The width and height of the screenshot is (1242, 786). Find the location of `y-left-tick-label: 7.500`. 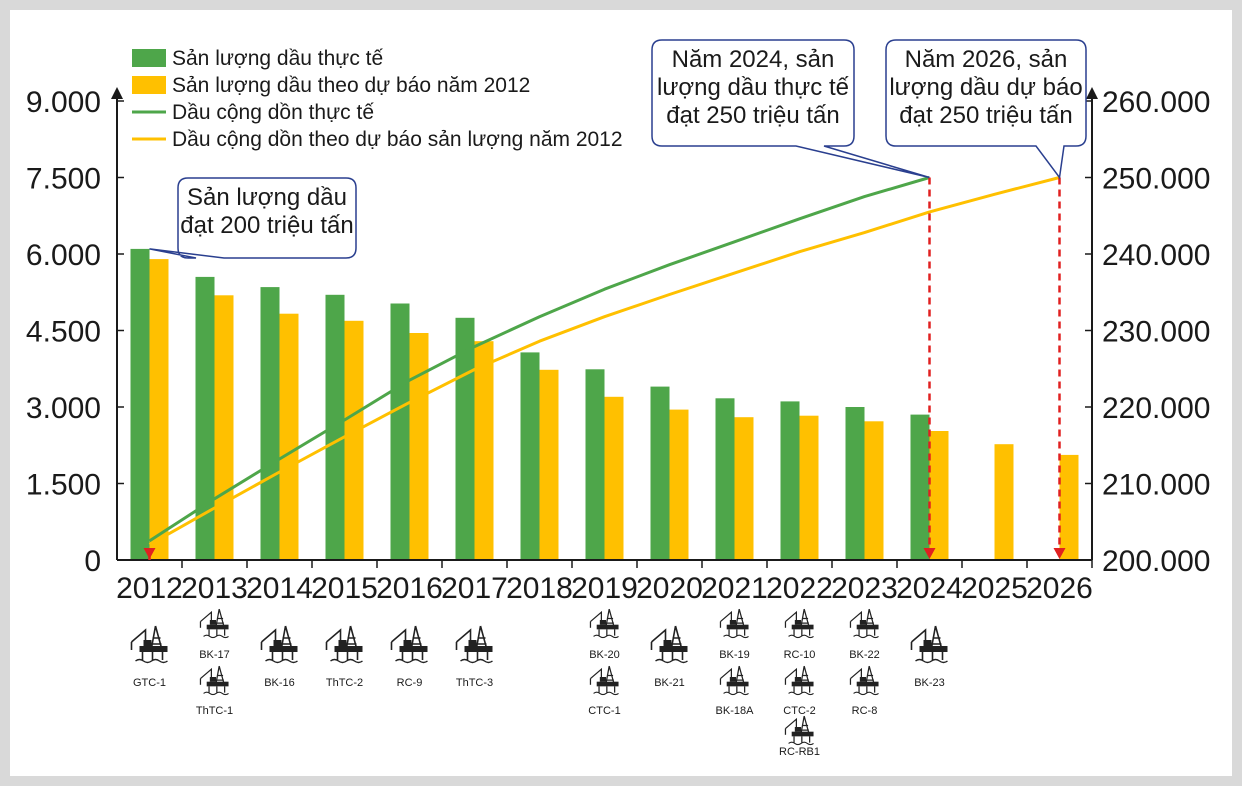

y-left-tick-label: 7.500 is located at coordinates (63, 179).